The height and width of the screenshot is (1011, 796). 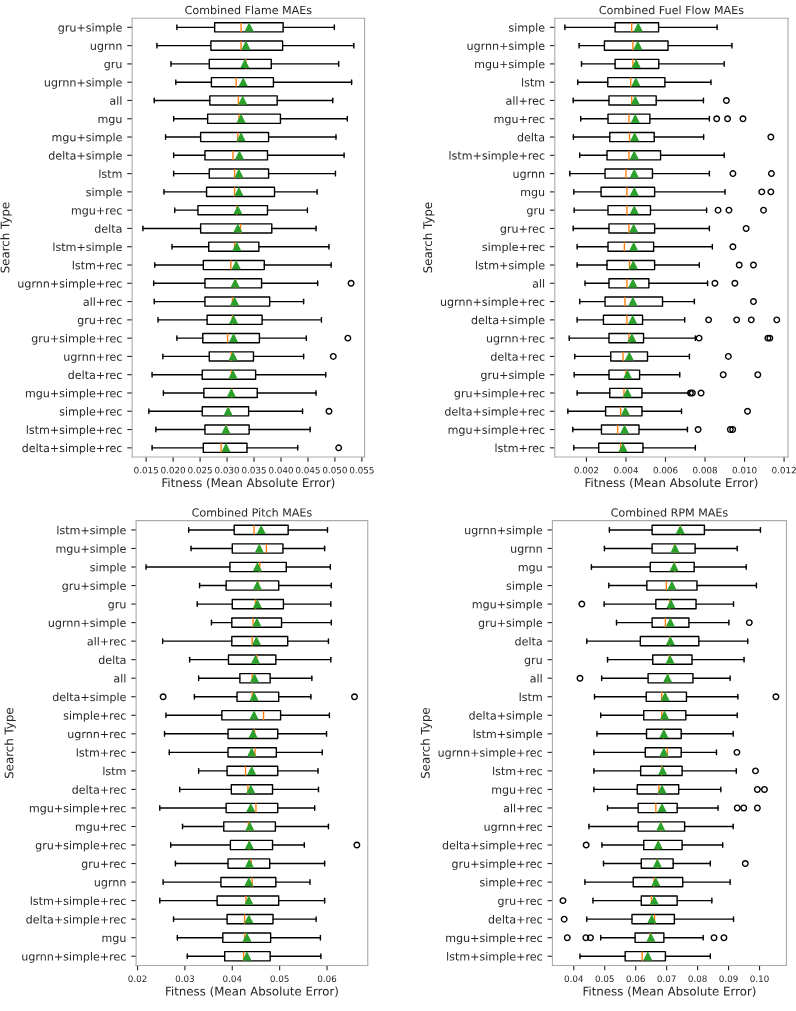 I want to click on chart-title: Combined RPM MAEs, so click(x=669, y=512).